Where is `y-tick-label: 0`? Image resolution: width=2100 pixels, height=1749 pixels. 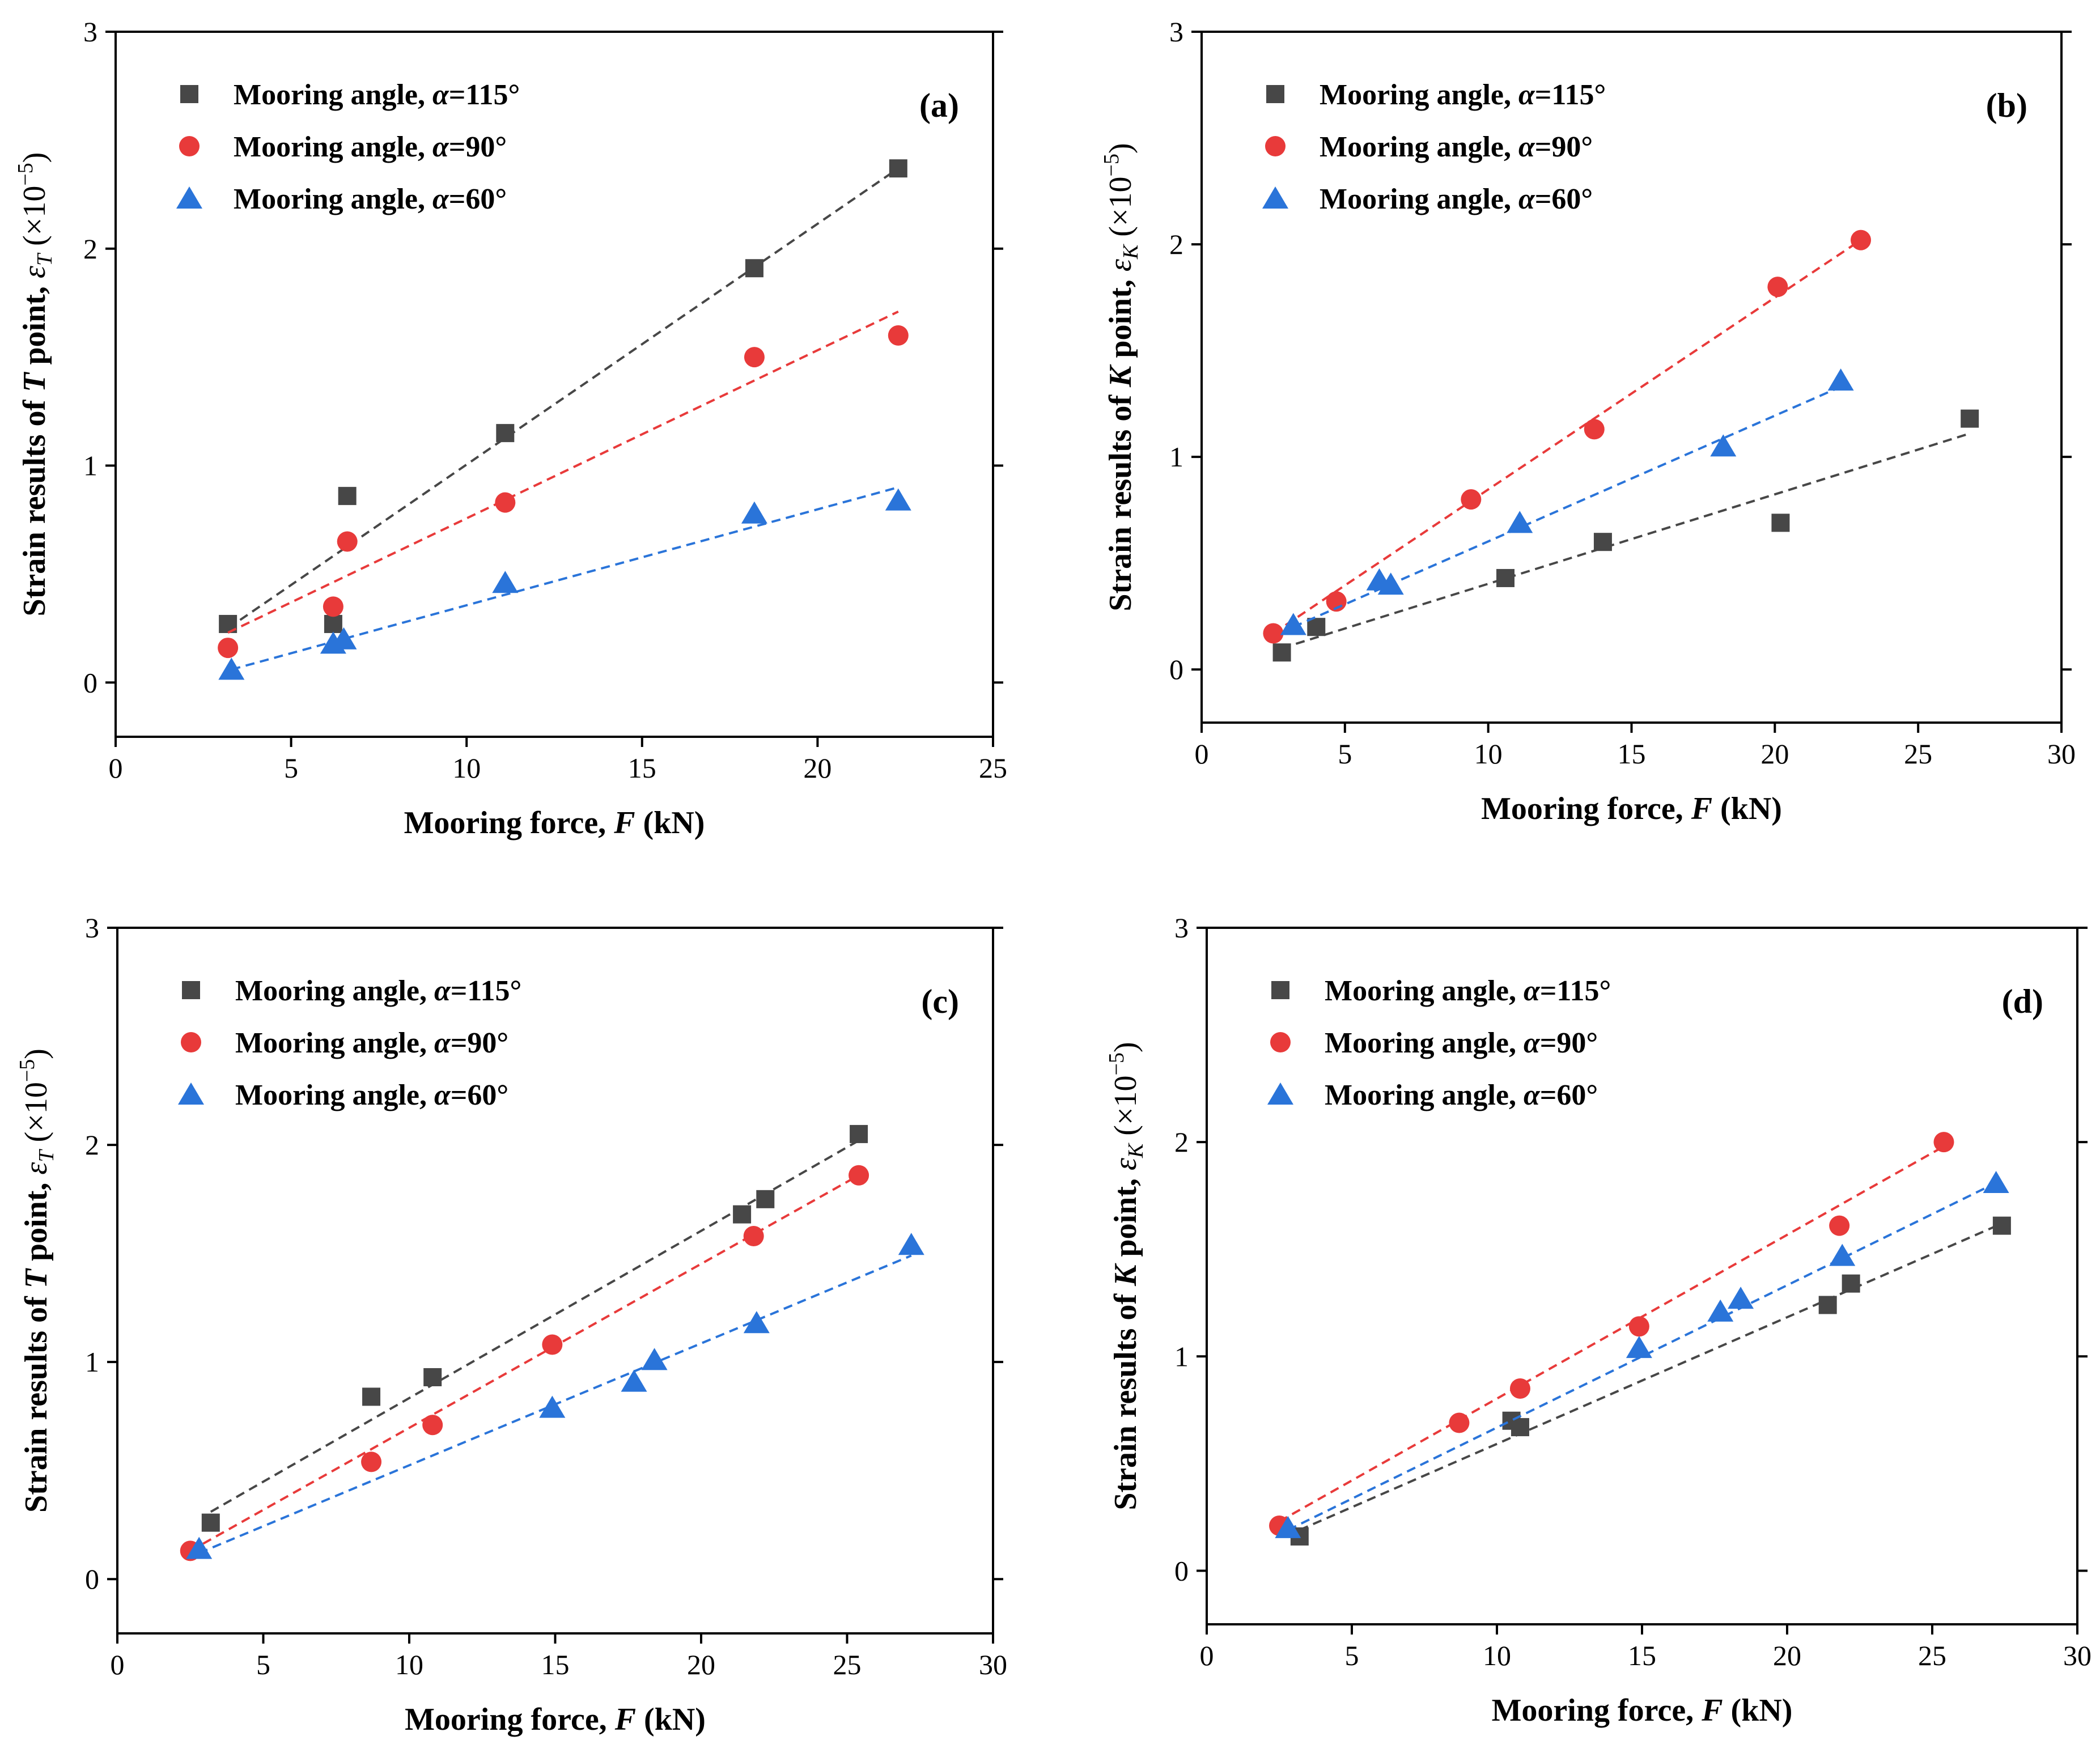
y-tick-label: 0 is located at coordinates (1176, 669).